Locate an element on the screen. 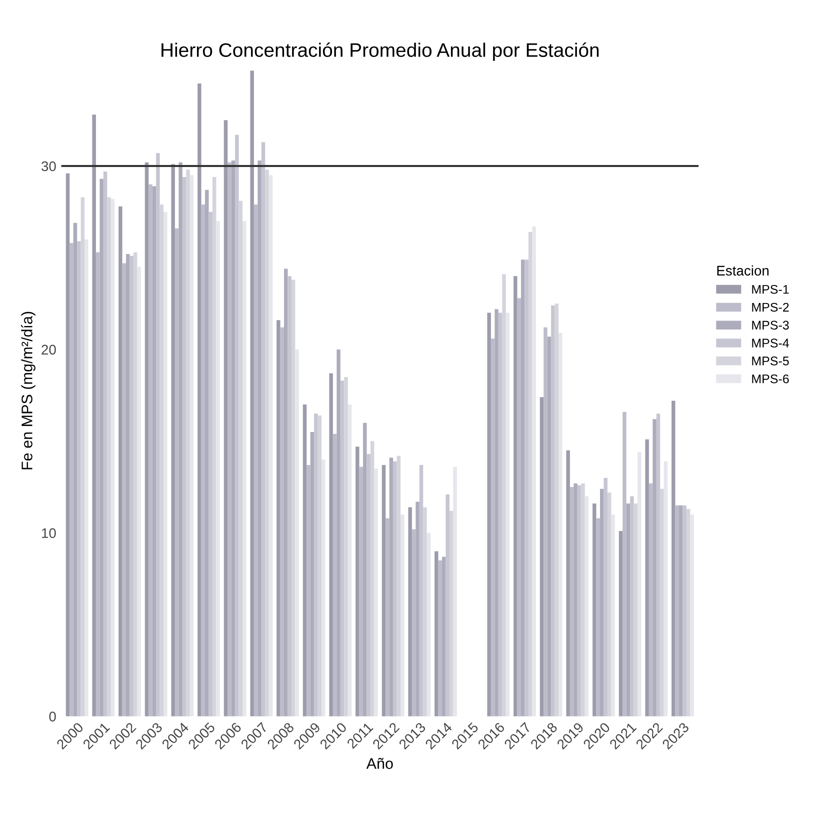  chart-title: Hierro Concentración Promedio Anual por Estación is located at coordinates (380, 51).